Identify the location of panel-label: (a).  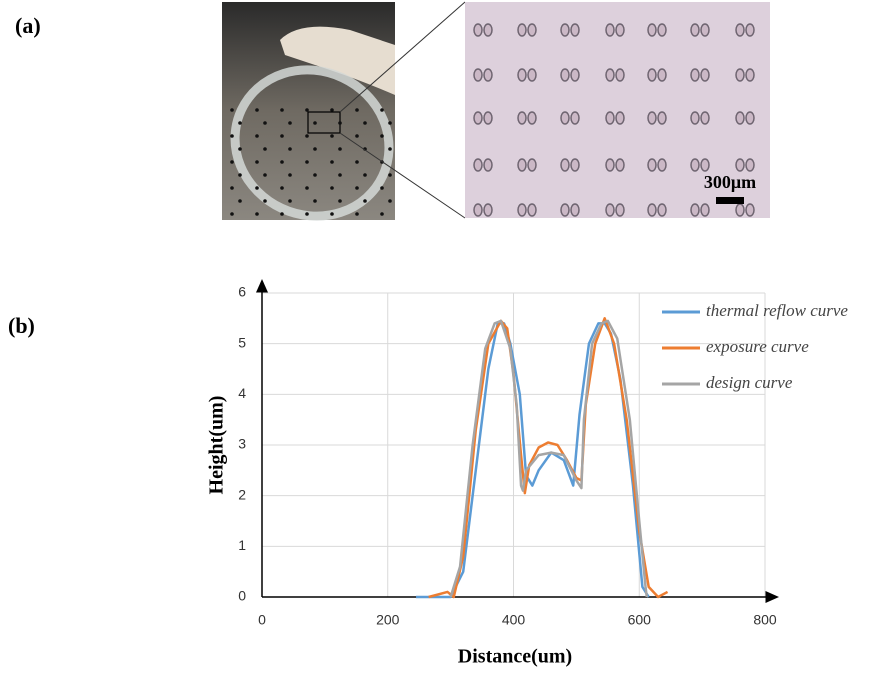
(28, 25).